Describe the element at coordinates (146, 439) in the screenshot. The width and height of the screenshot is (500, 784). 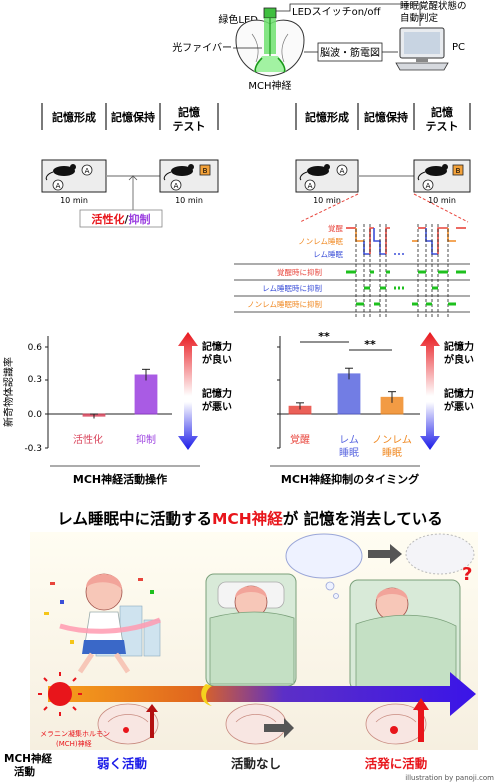
I see `category-label: 抑制` at that location.